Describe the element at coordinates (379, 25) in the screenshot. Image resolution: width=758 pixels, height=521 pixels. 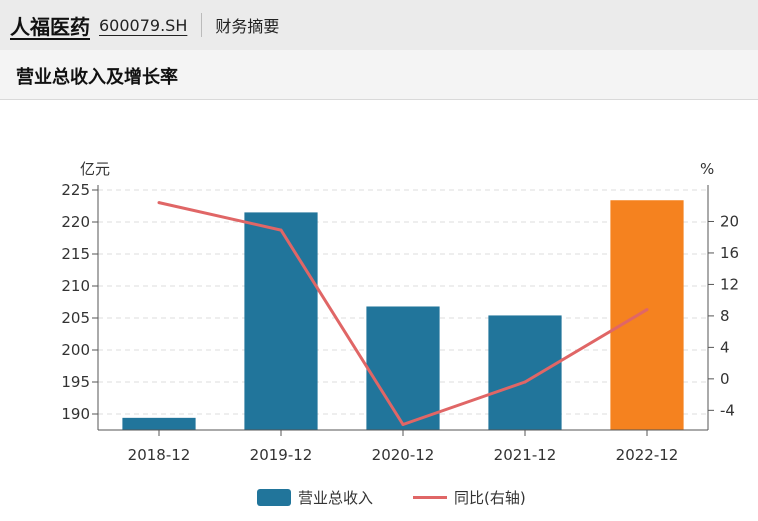
I see `top-bar: 人福医药 600079.SH 财务摘要` at that location.